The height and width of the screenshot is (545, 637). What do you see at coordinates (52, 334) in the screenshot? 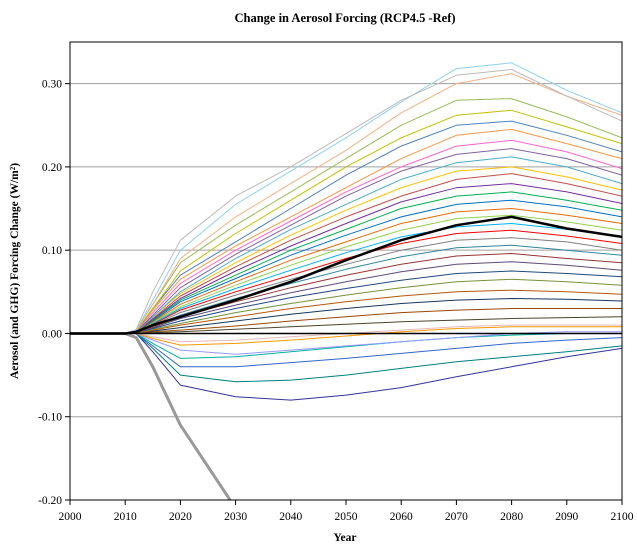
I see `y-tick-label: 0.00` at bounding box center [52, 334].